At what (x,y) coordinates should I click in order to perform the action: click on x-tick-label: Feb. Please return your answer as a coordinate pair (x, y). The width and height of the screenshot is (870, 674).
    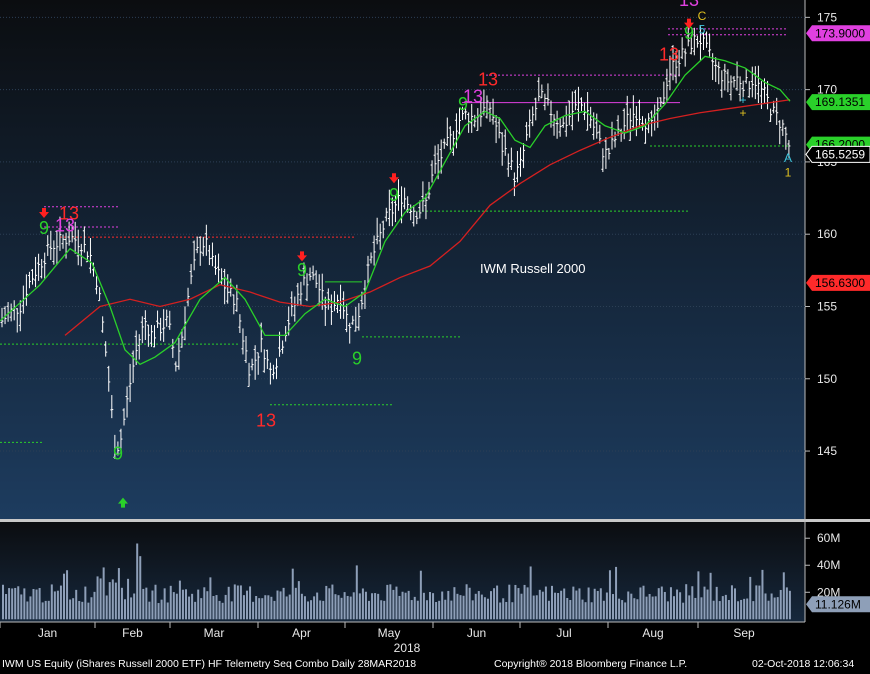
    Looking at the image, I should click on (132, 633).